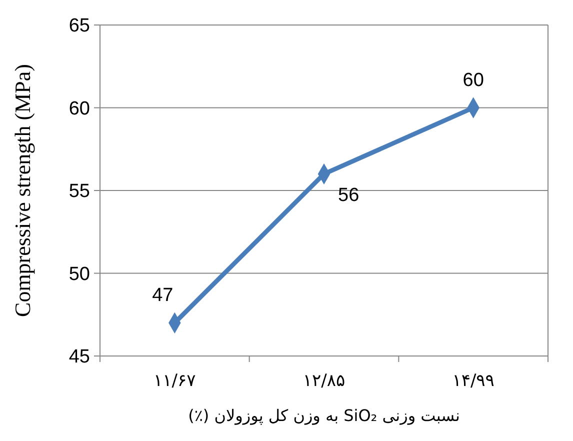 This screenshot has height=441, width=573. Describe the element at coordinates (79, 191) in the screenshot. I see `y-tick-label: 55` at that location.